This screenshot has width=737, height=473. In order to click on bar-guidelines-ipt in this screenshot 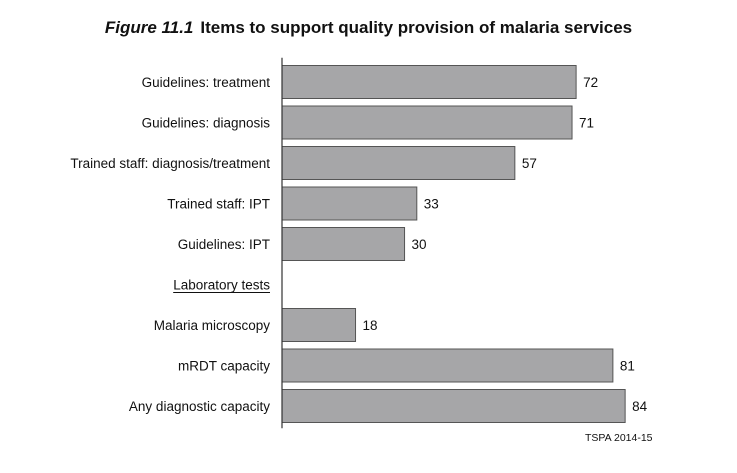, I will do `click(343, 244)`.